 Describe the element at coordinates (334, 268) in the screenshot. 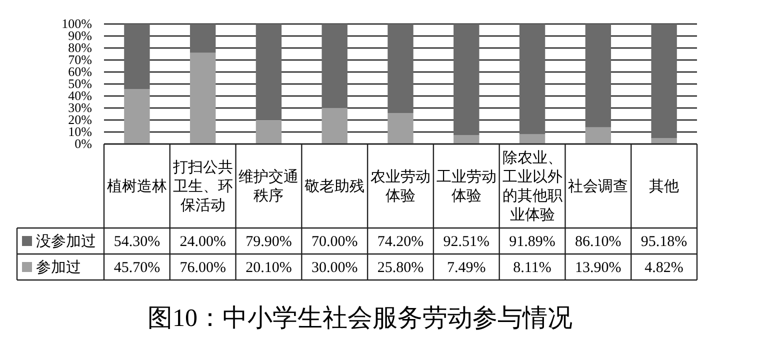

I see `data-label: 30.00%` at that location.